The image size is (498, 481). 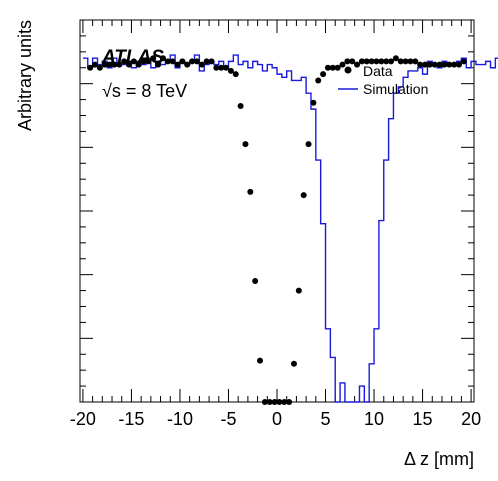 I want to click on x-tick-label: -15, so click(x=131, y=419).